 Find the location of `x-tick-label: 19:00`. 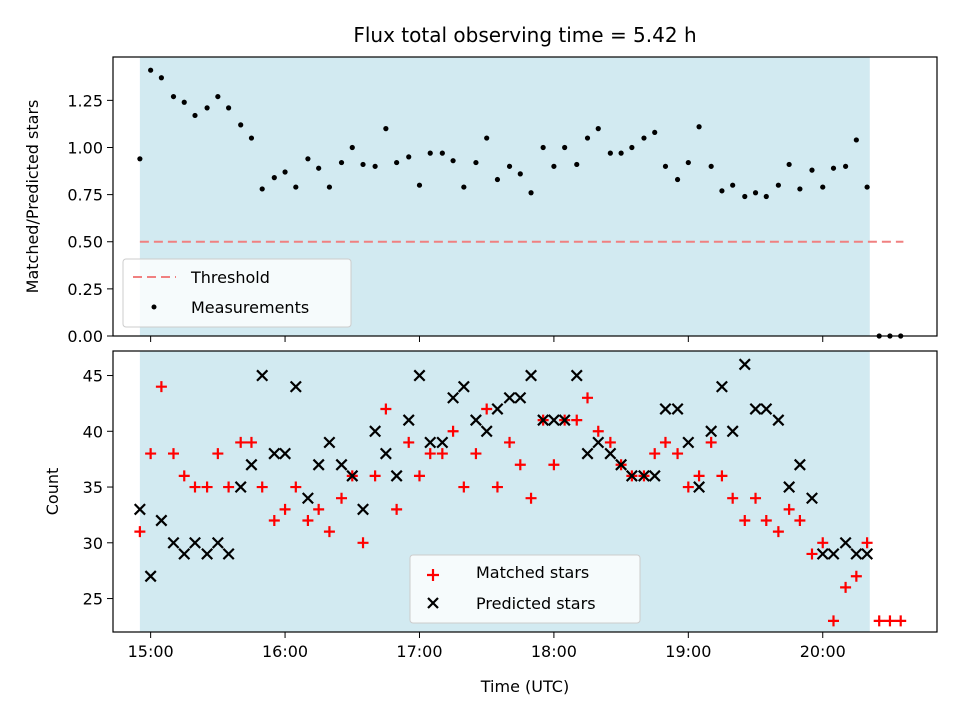

x-tick-label: 19:00 is located at coordinates (688, 651).